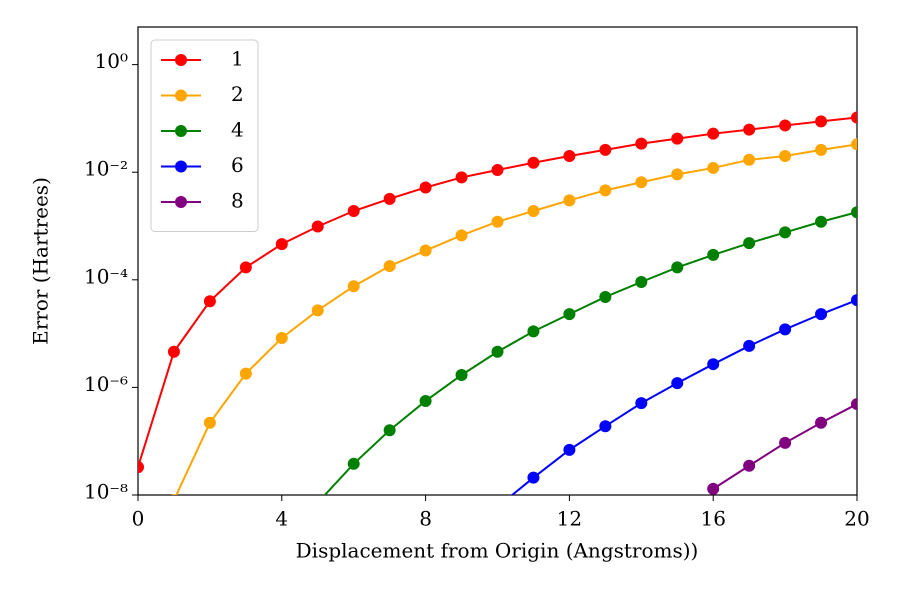 The width and height of the screenshot is (900, 604). Describe the element at coordinates (41, 261) in the screenshot. I see `y-axis-label: Error (Hartrees)` at that location.